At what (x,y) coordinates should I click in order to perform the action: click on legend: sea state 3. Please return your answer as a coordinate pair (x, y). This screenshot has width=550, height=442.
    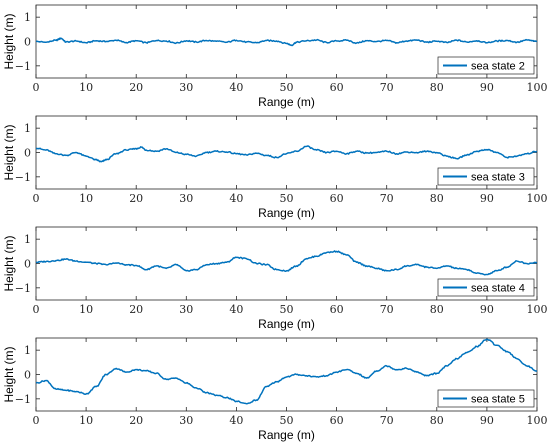
    Looking at the image, I should click on (486, 176).